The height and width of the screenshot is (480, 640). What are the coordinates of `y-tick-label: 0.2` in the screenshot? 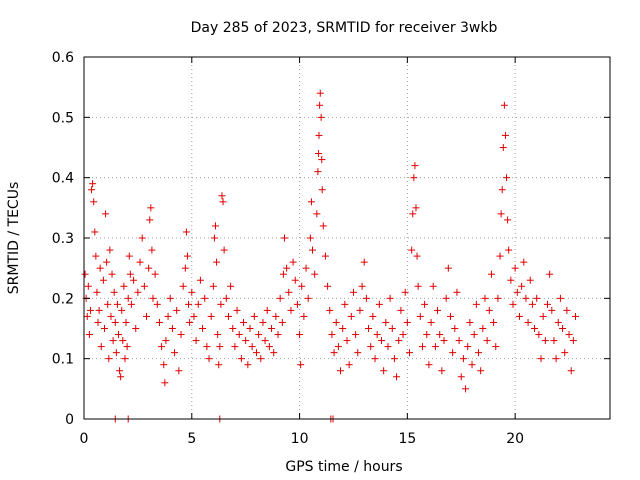 It's located at (63, 299).